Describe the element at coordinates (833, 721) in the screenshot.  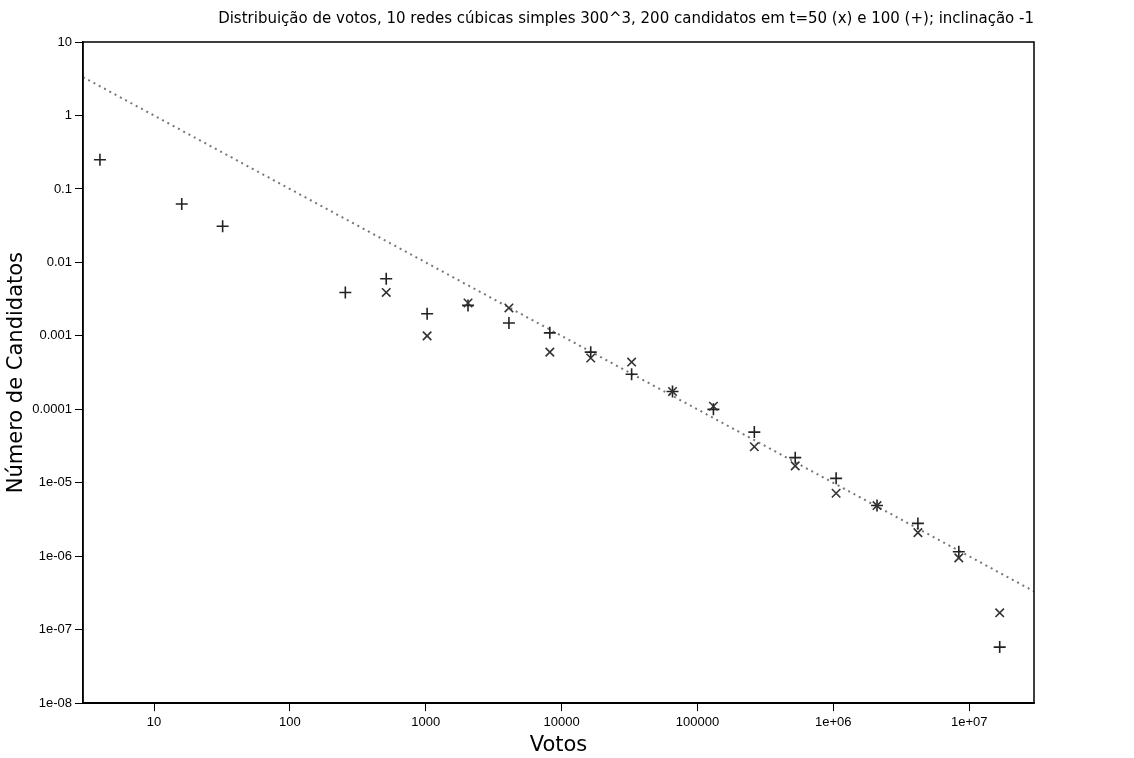
I see `x-tick-label: 1e+06` at that location.